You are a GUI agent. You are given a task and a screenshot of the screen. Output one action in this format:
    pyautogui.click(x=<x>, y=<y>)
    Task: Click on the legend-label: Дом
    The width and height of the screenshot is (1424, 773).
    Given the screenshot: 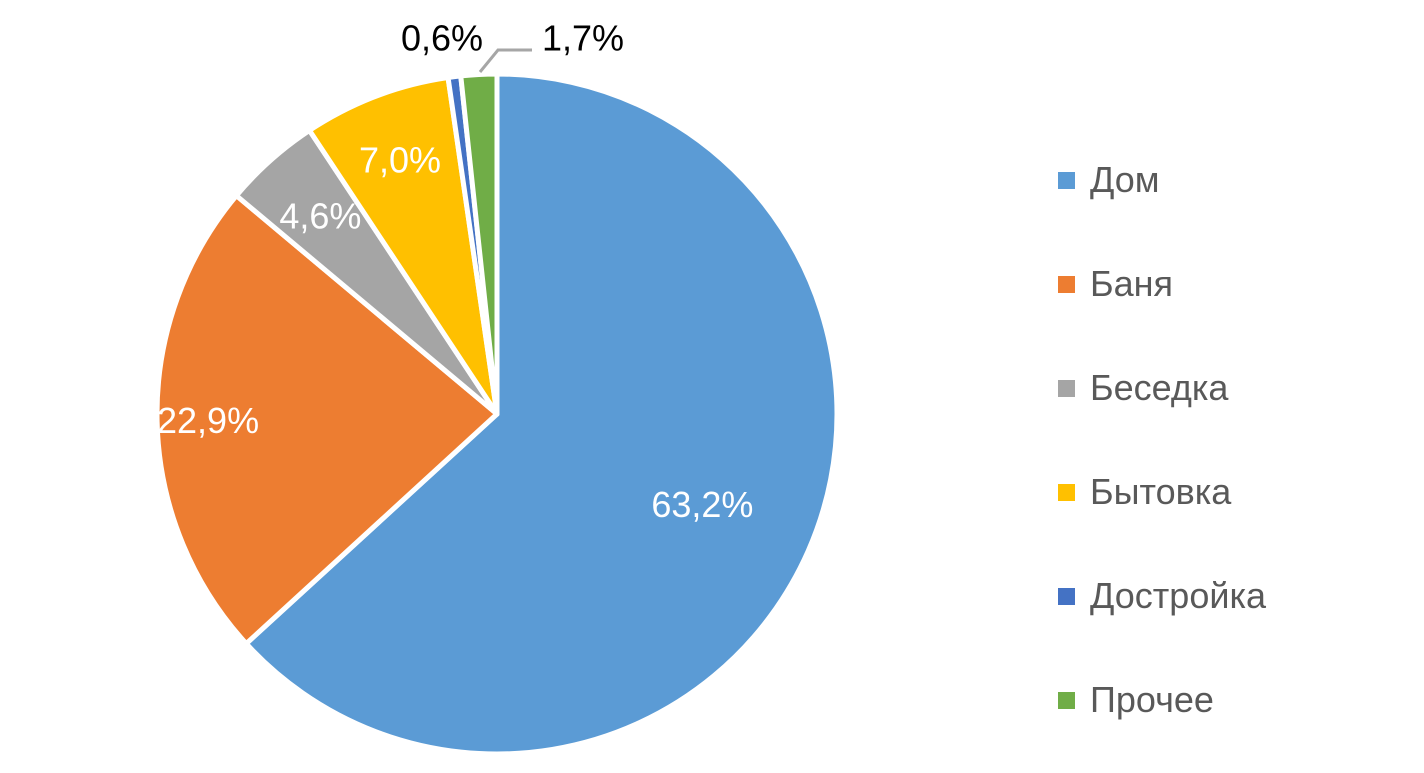 What is the action you would take?
    pyautogui.click(x=1125, y=179)
    